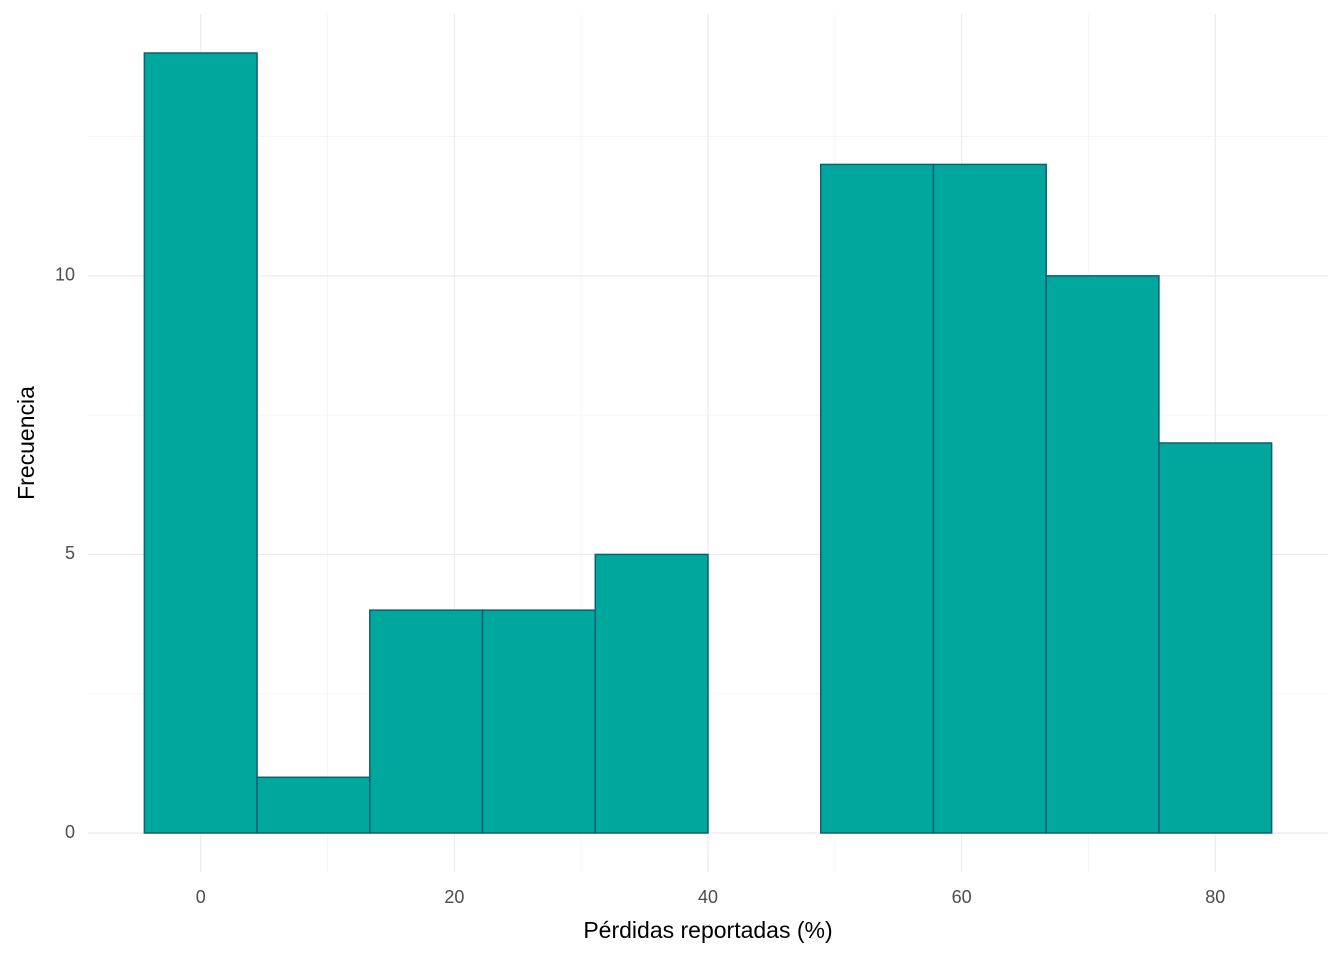 Image resolution: width=1344 pixels, height=960 pixels. I want to click on x-tick-label: 20, so click(454, 897).